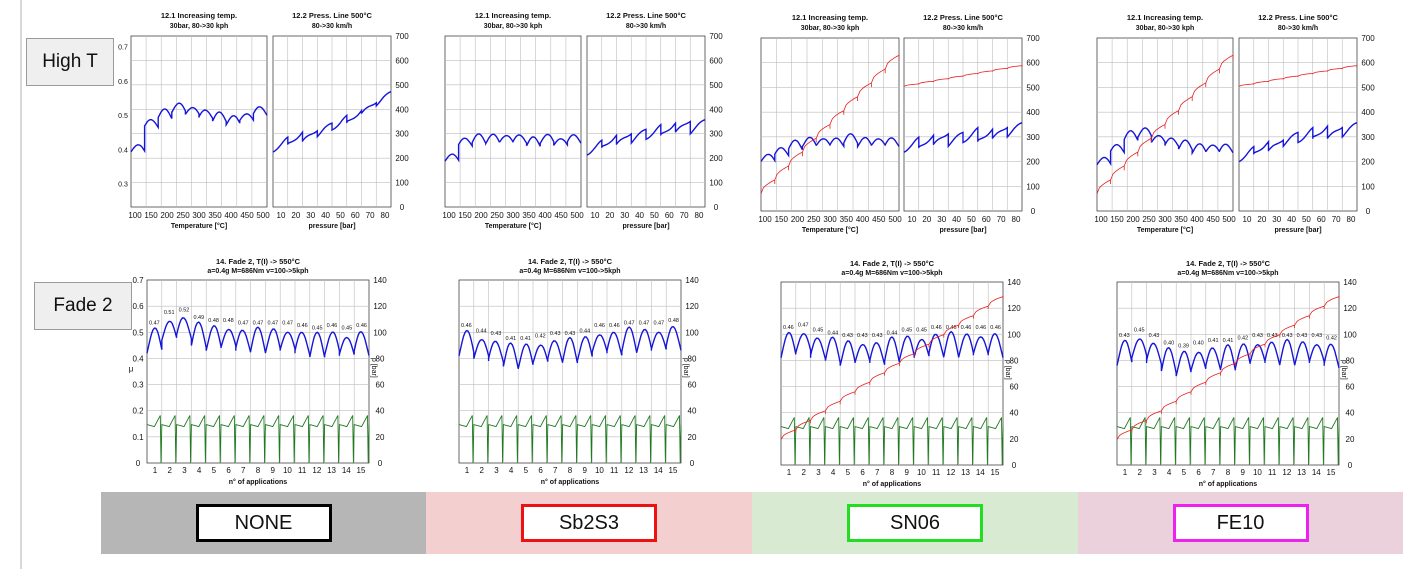  Describe the element at coordinates (138, 411) in the screenshot. I see `y-tick-label-left: 0.2` at that location.